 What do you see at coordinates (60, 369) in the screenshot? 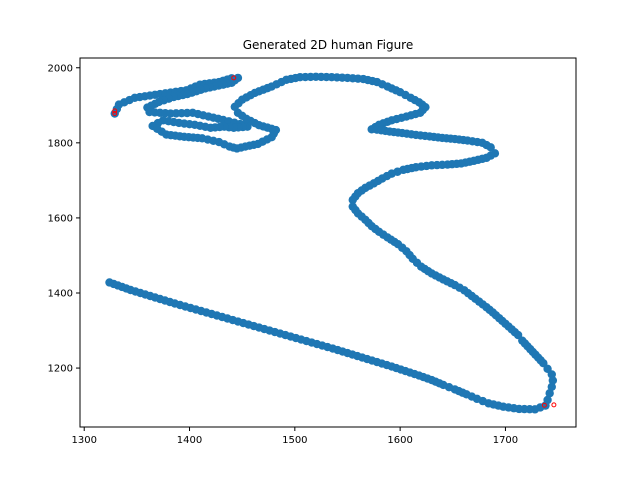
I see `y-tick-label: 1200` at bounding box center [60, 369].